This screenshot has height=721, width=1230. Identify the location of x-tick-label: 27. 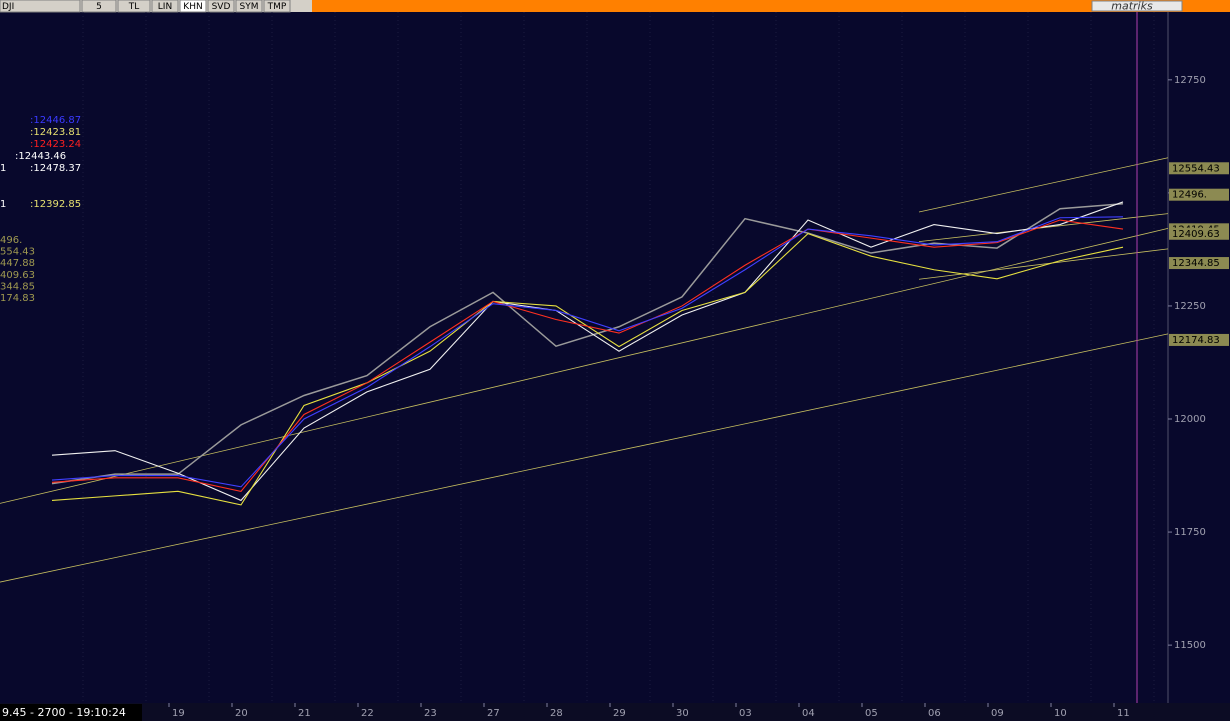
(493, 713).